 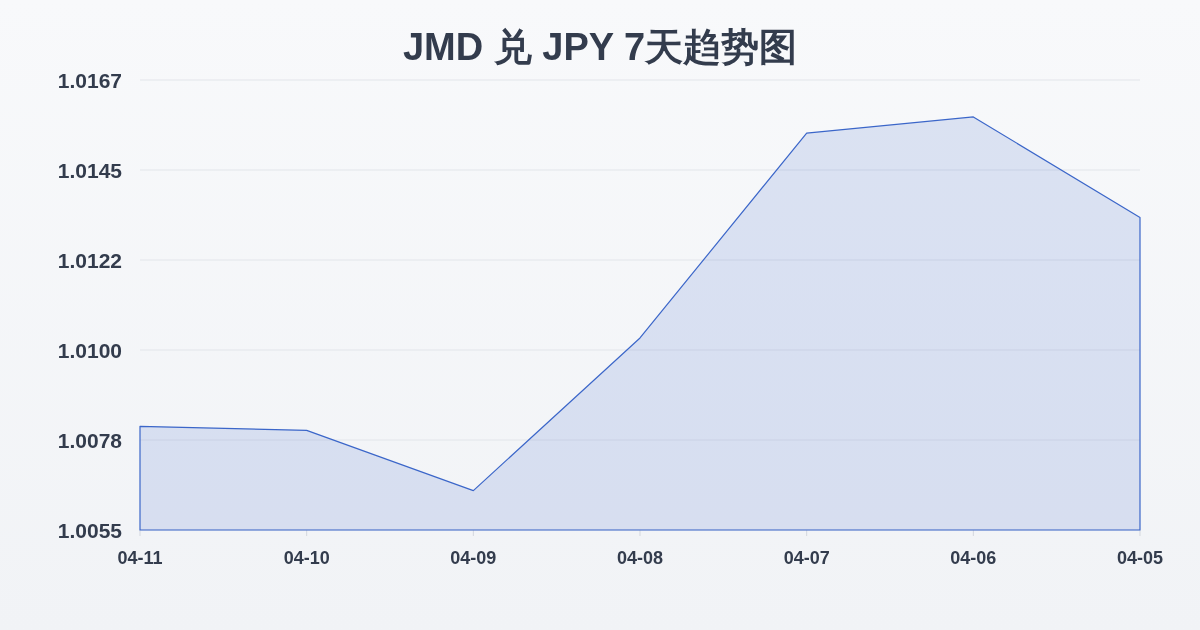 What do you see at coordinates (89, 80) in the screenshot?
I see `y-tick-label: 1.0167` at bounding box center [89, 80].